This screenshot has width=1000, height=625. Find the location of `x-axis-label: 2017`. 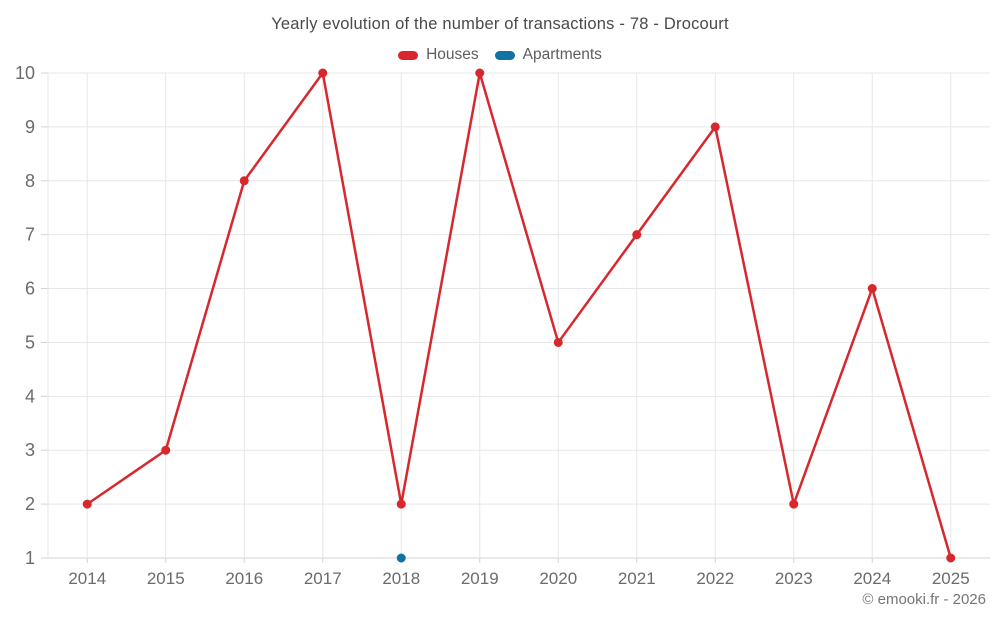

x-axis-label: 2017 is located at coordinates (323, 578).